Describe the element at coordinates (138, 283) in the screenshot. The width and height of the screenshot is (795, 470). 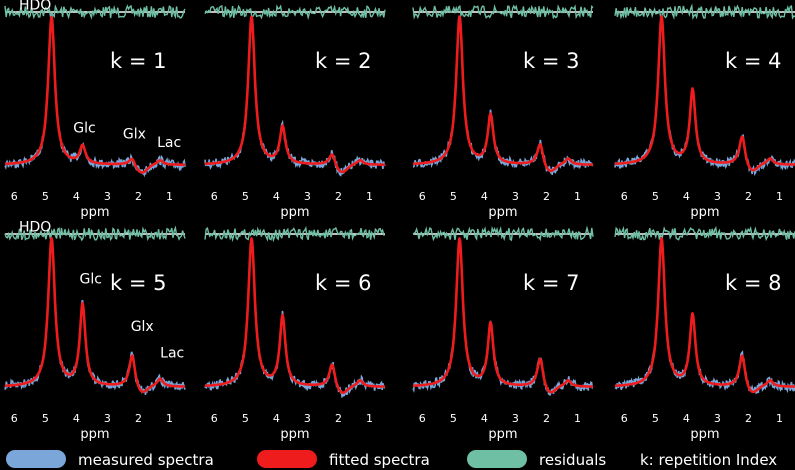
I see `panel-title: k = 5` at that location.